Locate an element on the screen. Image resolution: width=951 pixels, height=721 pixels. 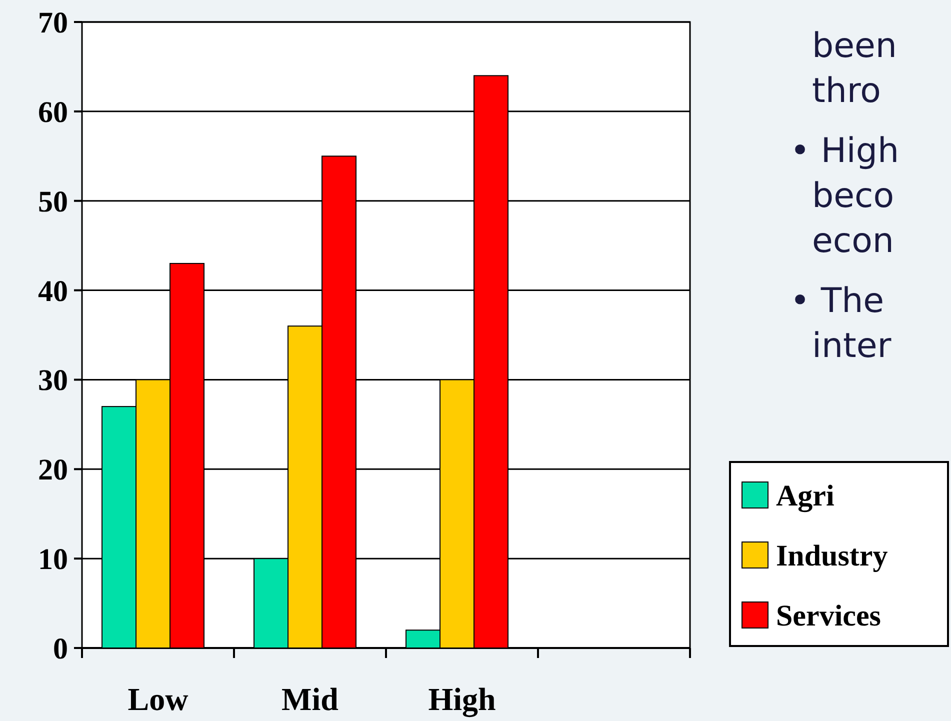
legend-label: Services is located at coordinates (828, 616).